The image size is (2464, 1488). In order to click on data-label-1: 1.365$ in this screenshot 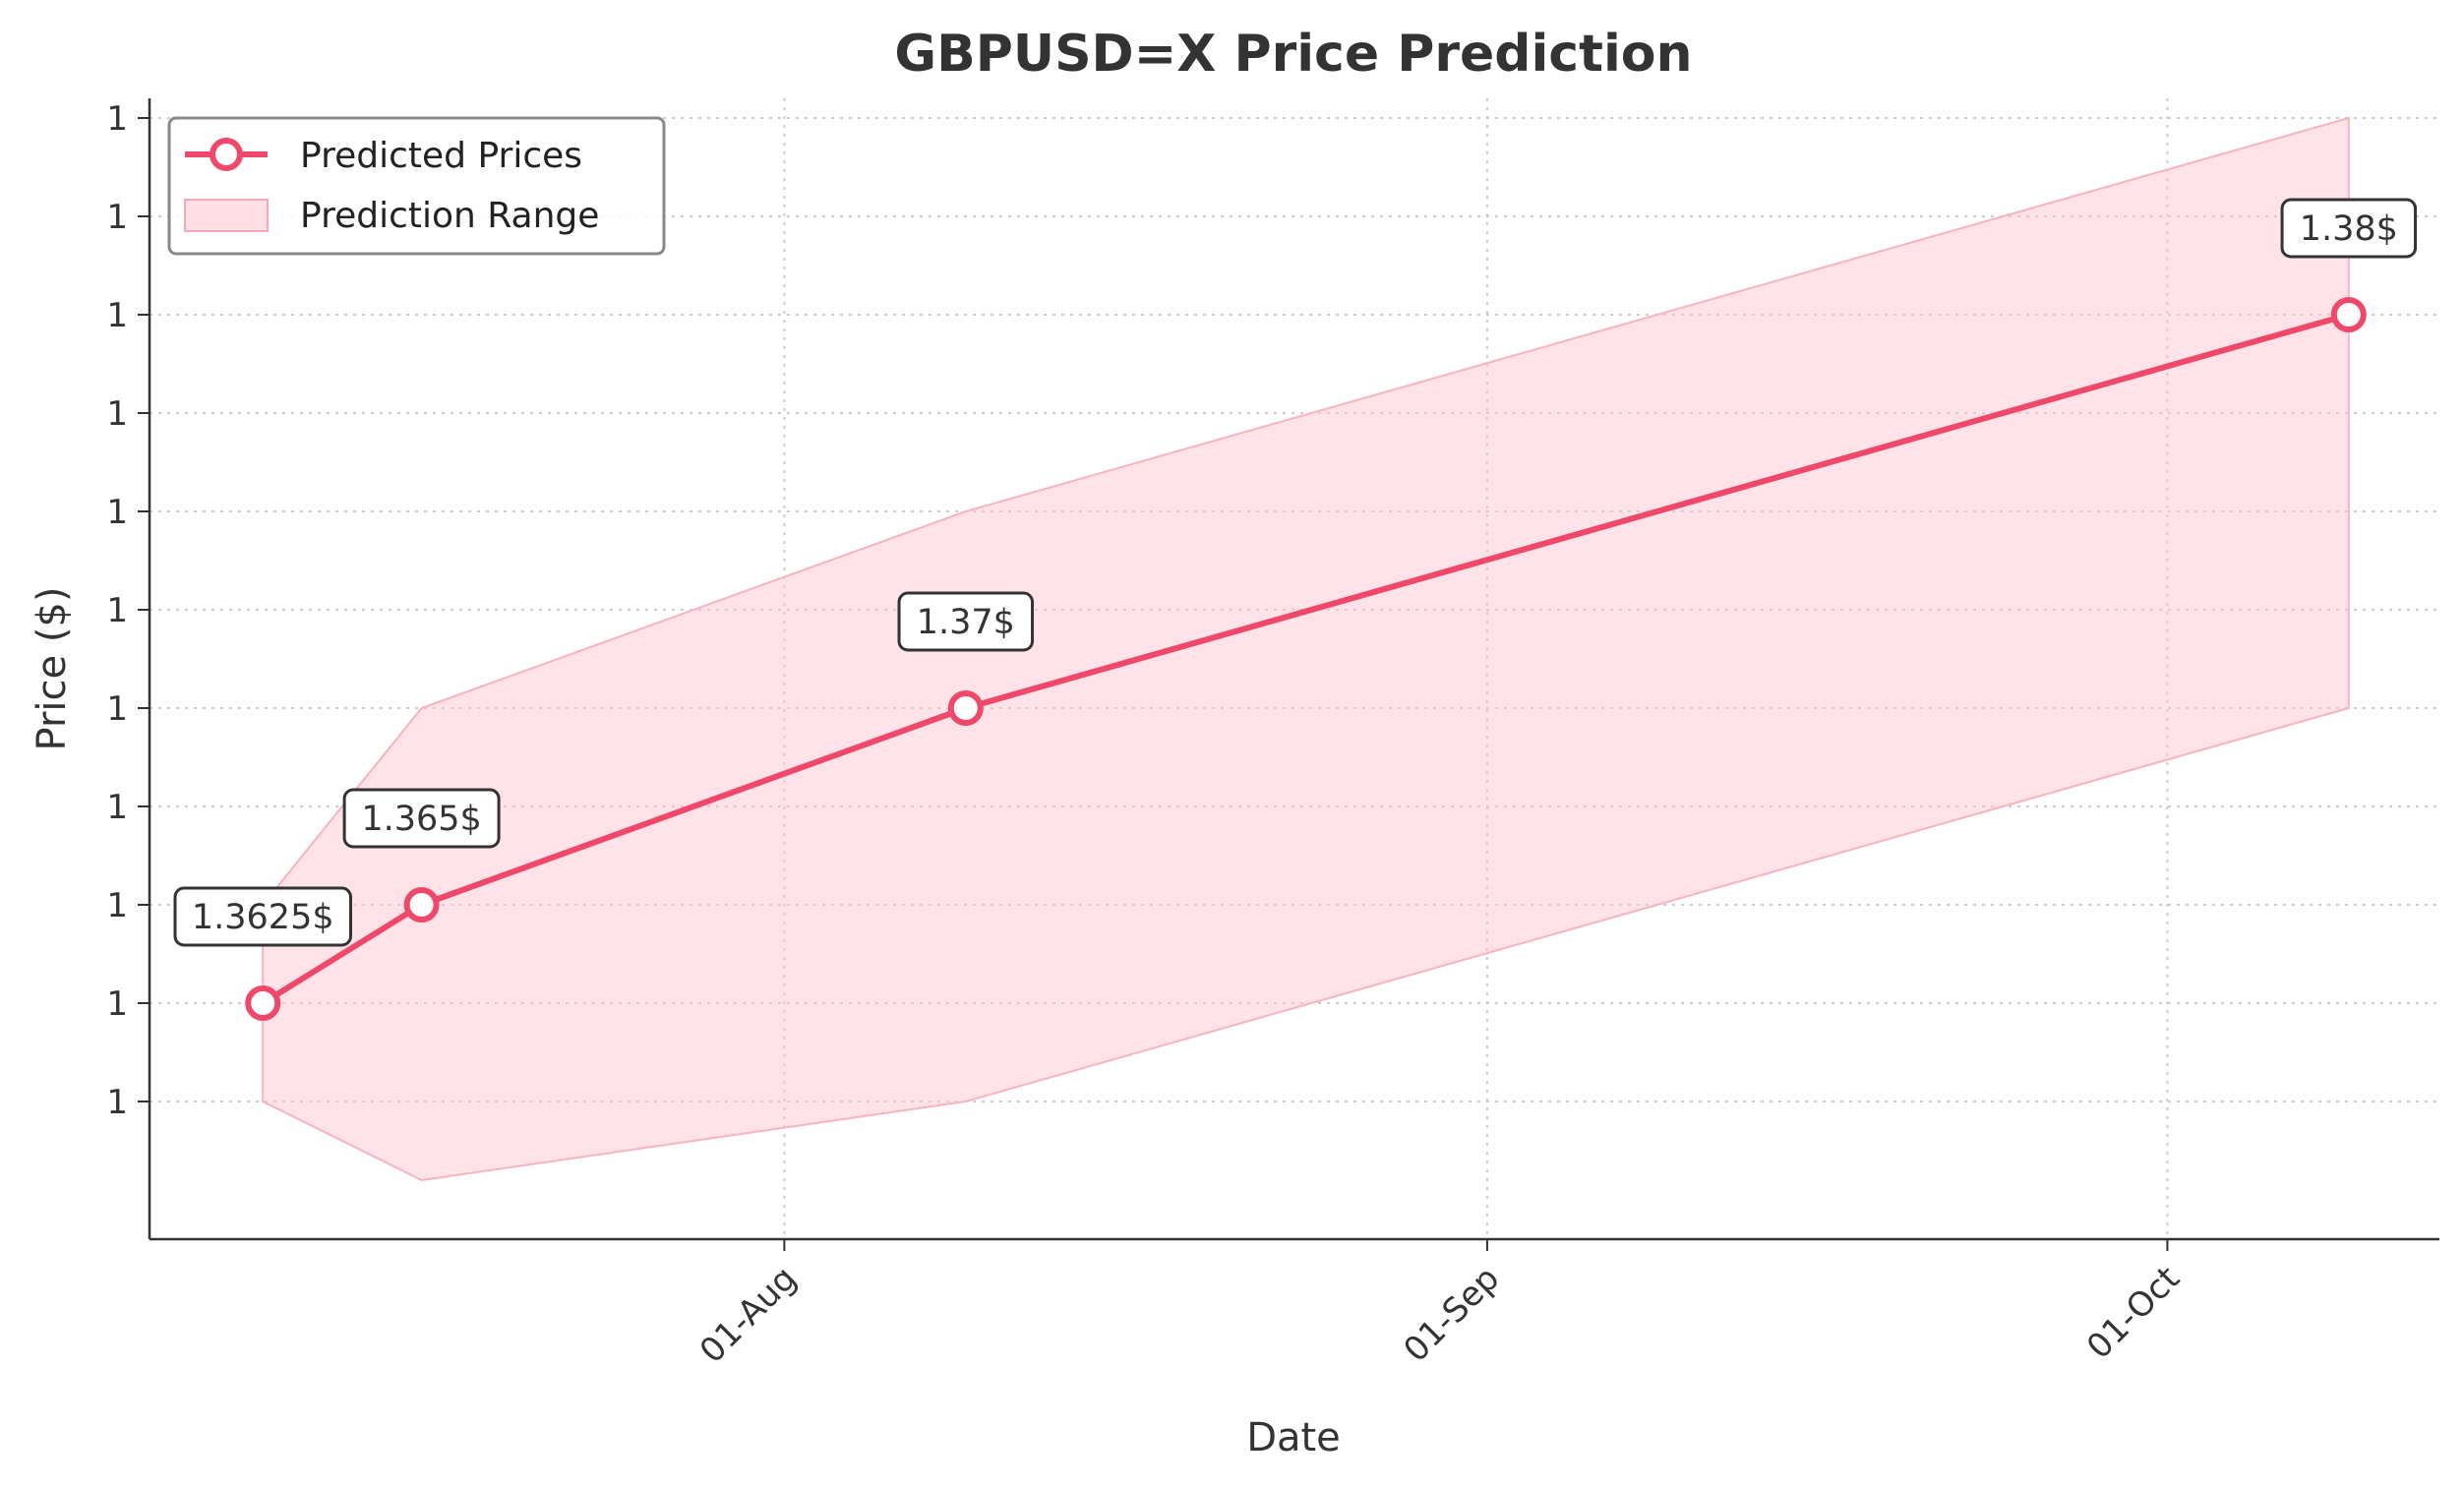, I will do `click(421, 818)`.